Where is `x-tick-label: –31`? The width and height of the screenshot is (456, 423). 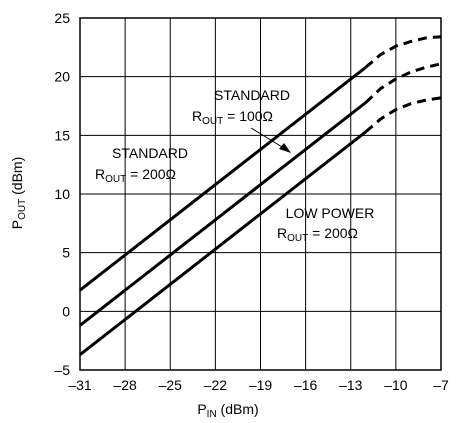 x-tick-label: –31 is located at coordinates (80, 385).